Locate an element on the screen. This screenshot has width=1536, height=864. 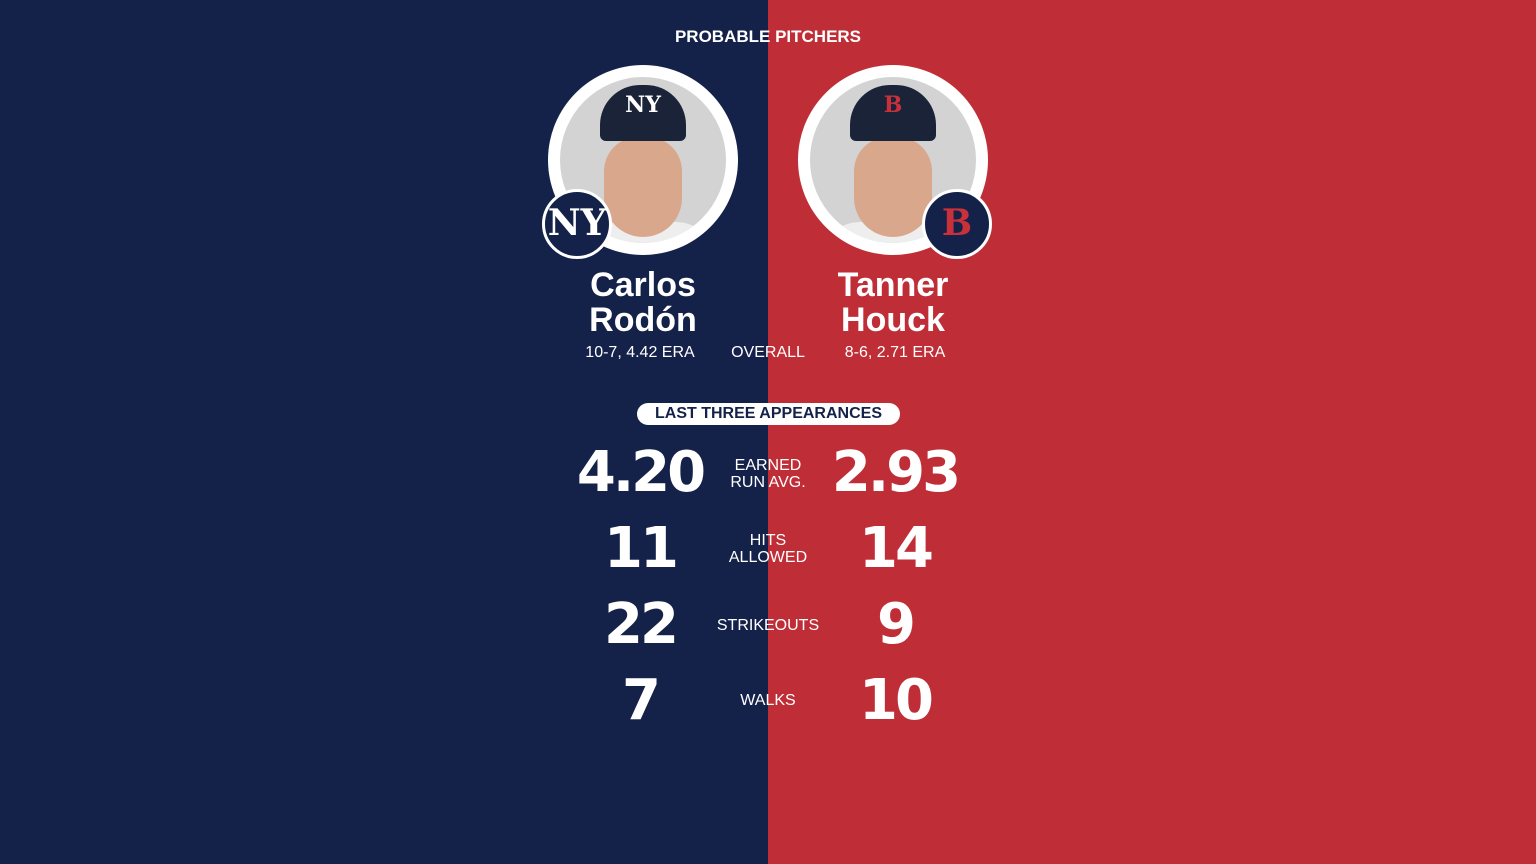
away-stat-value: 11 is located at coordinates (641, 548).